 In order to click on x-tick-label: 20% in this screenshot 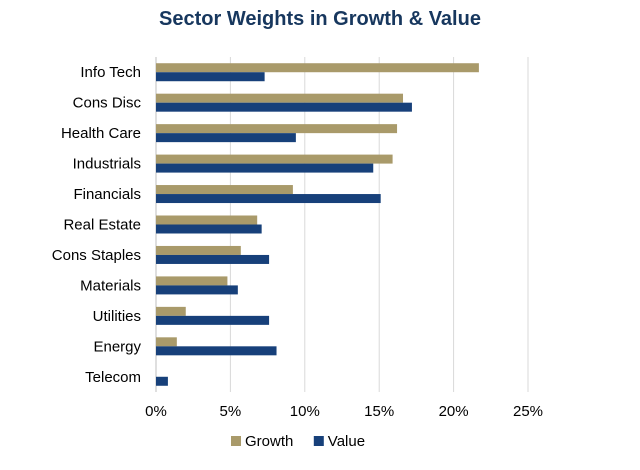, I will do `click(454, 411)`.